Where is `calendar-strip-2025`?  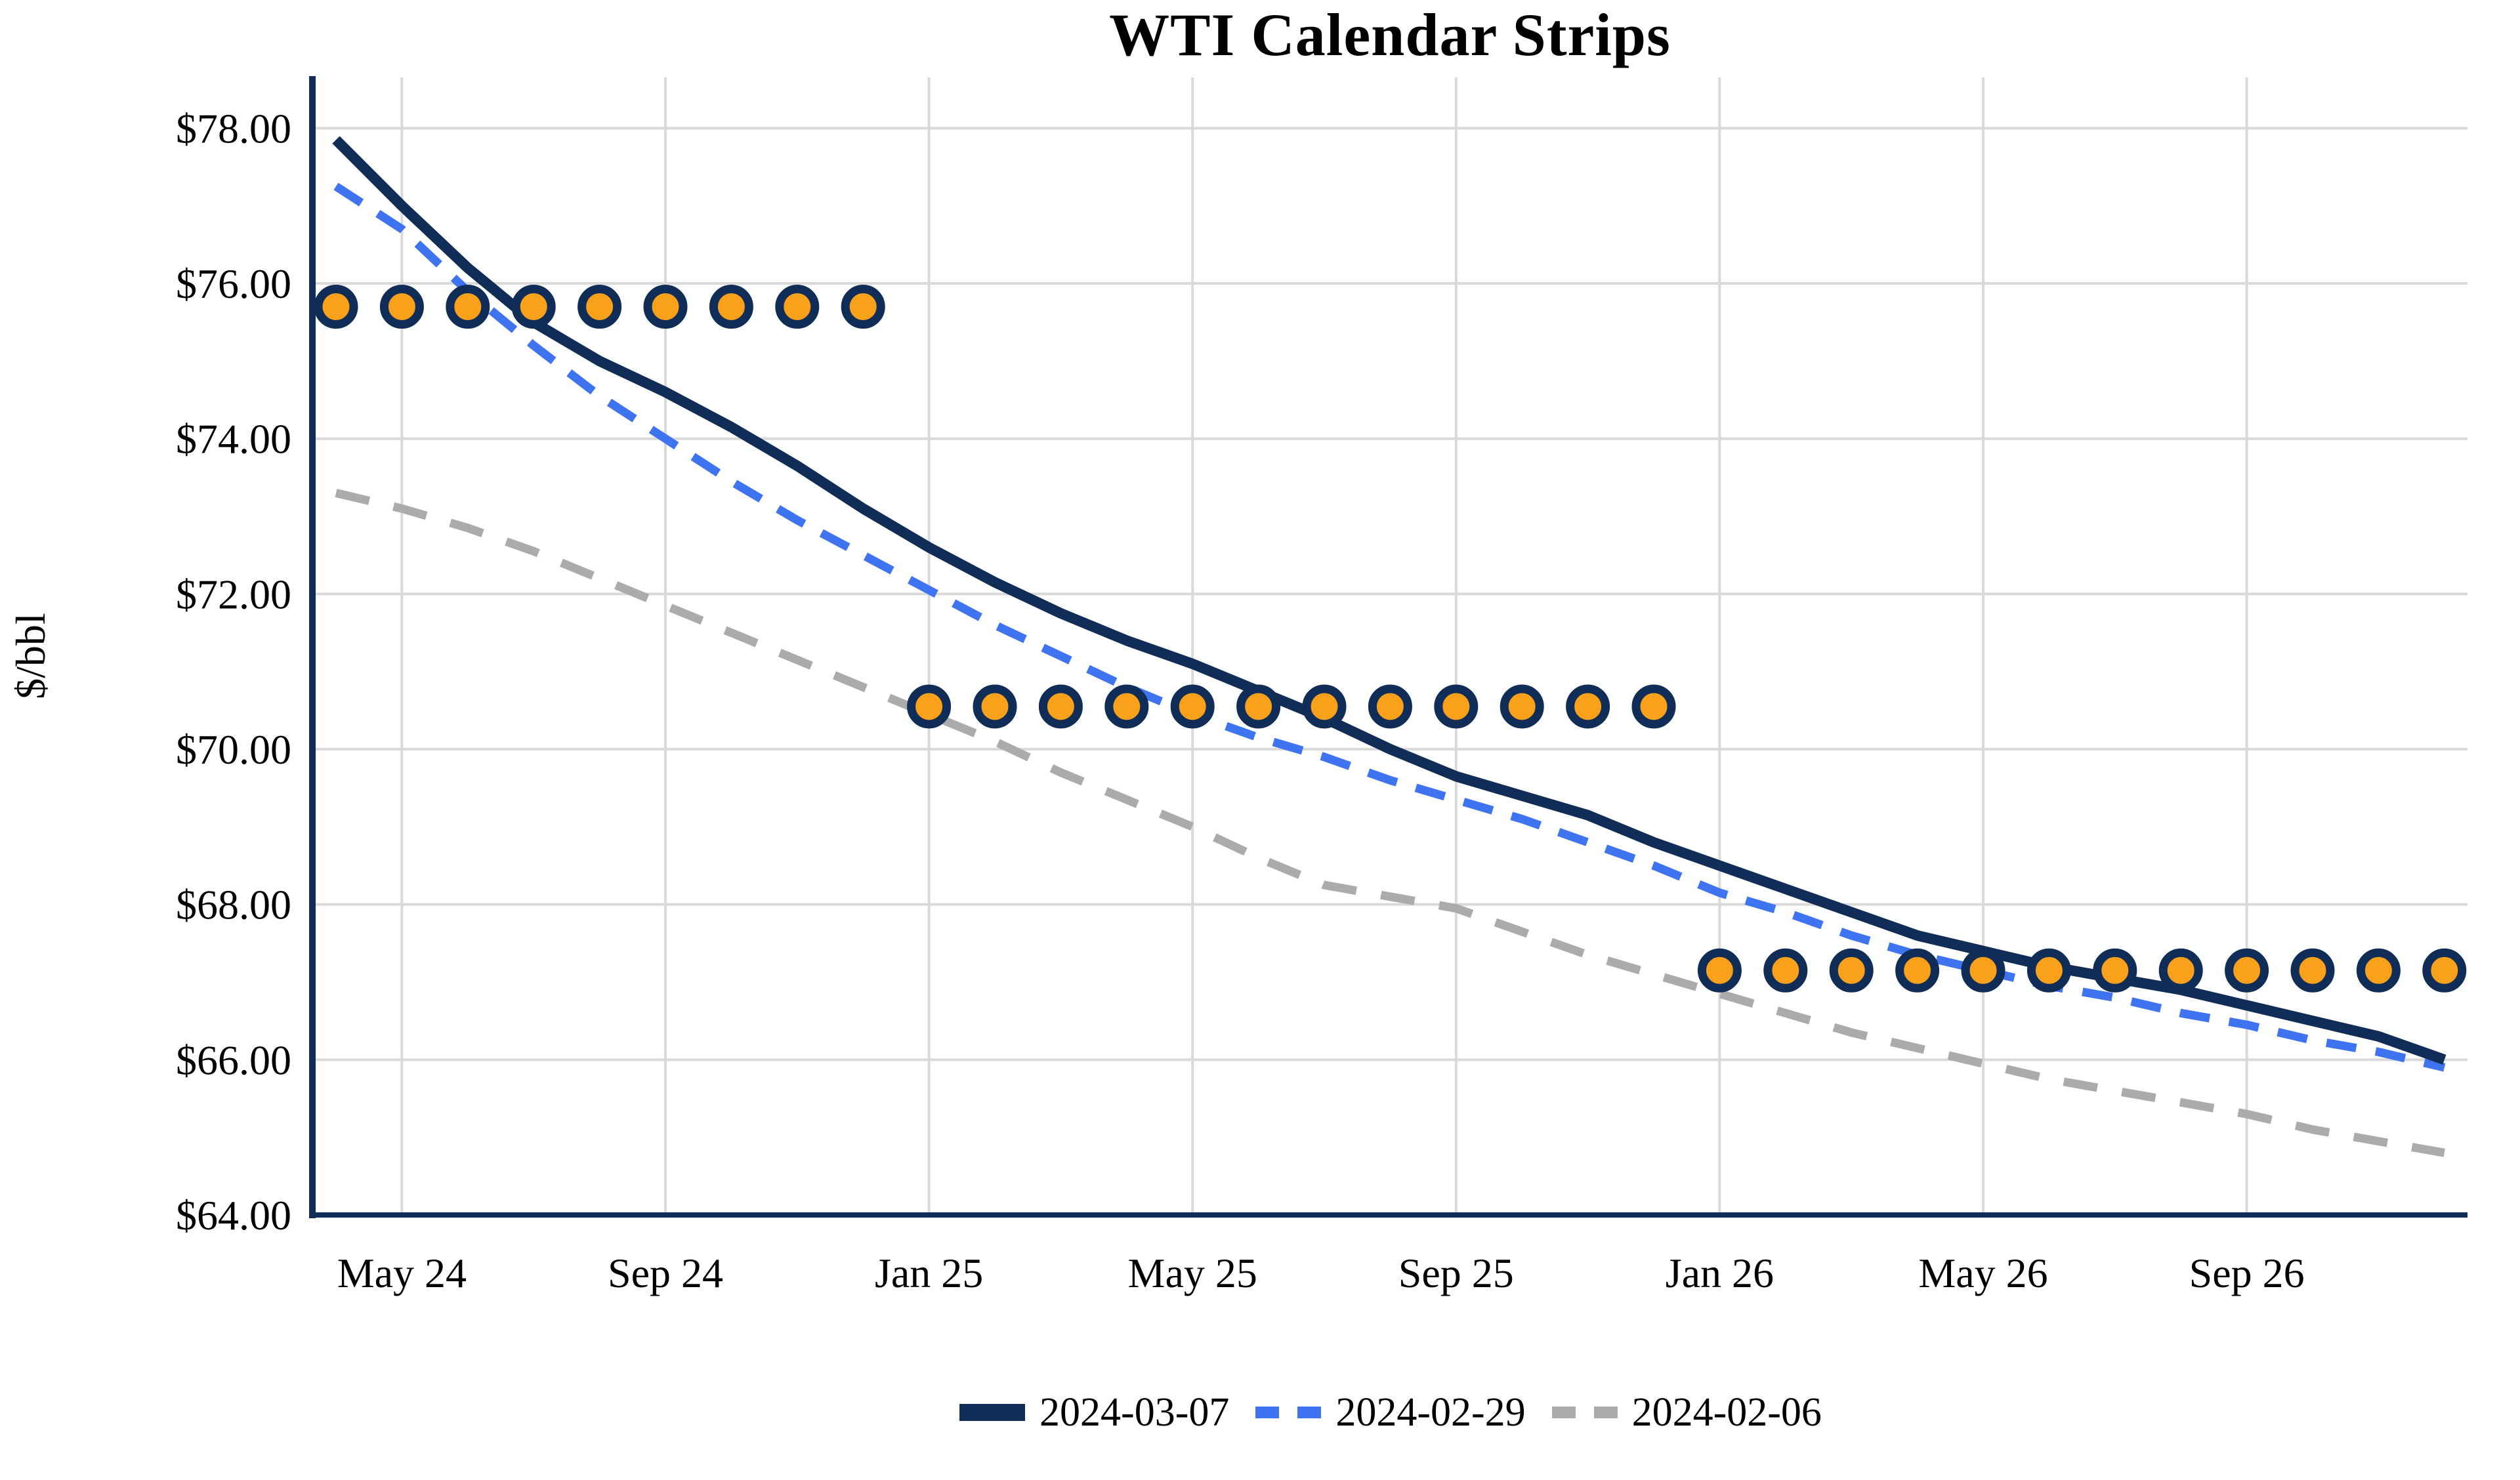 calendar-strip-2025 is located at coordinates (1291, 706).